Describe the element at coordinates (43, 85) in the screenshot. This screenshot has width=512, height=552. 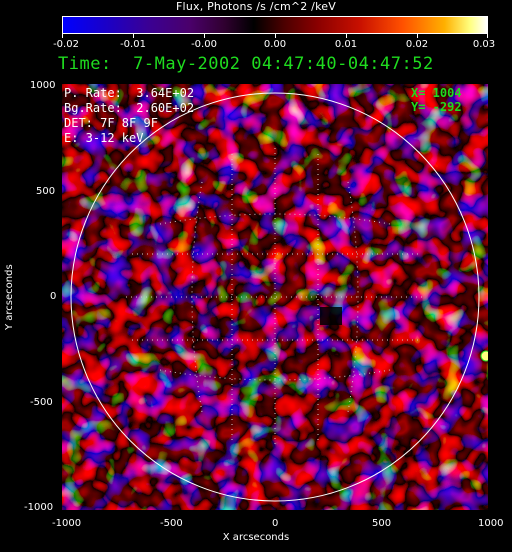
I see `y-tick-label: 1000` at that location.